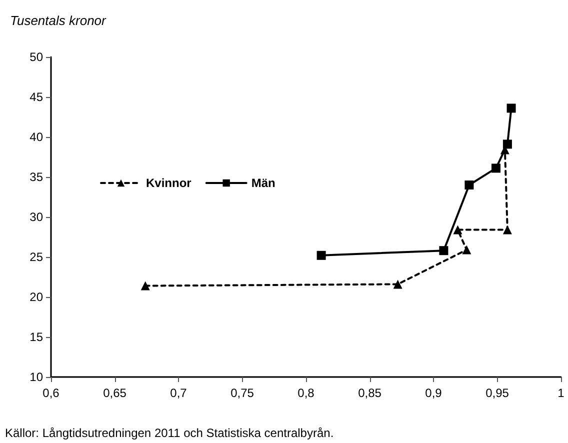 The width and height of the screenshot is (568, 443). I want to click on legend-label: Män, so click(263, 183).